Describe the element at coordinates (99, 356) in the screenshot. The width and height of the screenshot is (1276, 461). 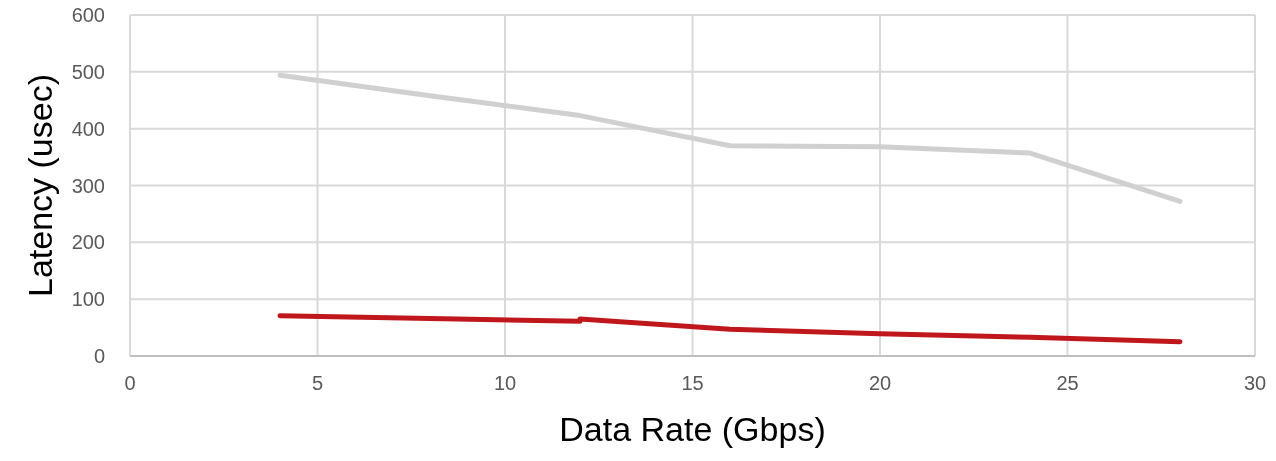
I see `y-tick-label: 0` at that location.